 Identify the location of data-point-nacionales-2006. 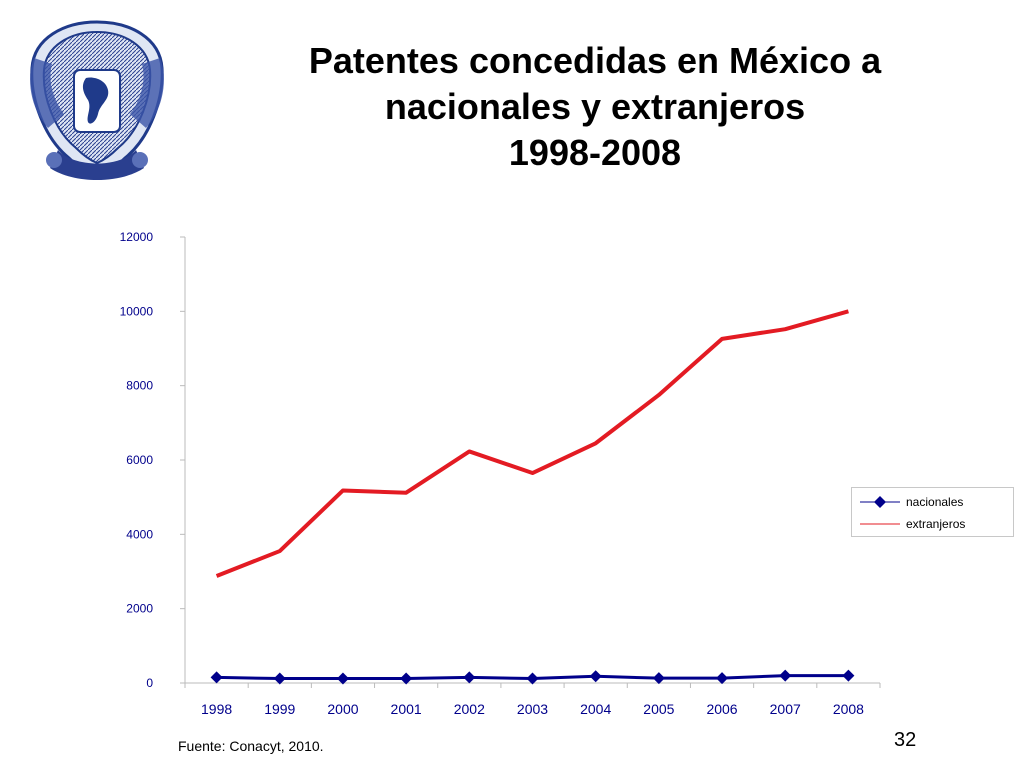
(722, 678).